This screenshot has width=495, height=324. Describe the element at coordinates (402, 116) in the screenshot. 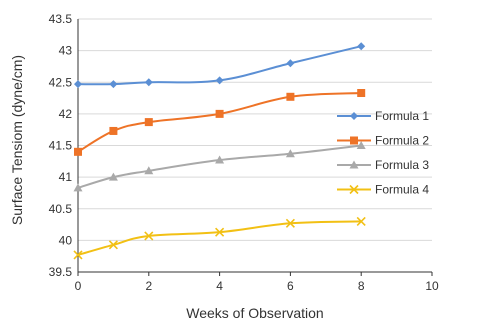

I see `legend-label: Formula 1` at that location.